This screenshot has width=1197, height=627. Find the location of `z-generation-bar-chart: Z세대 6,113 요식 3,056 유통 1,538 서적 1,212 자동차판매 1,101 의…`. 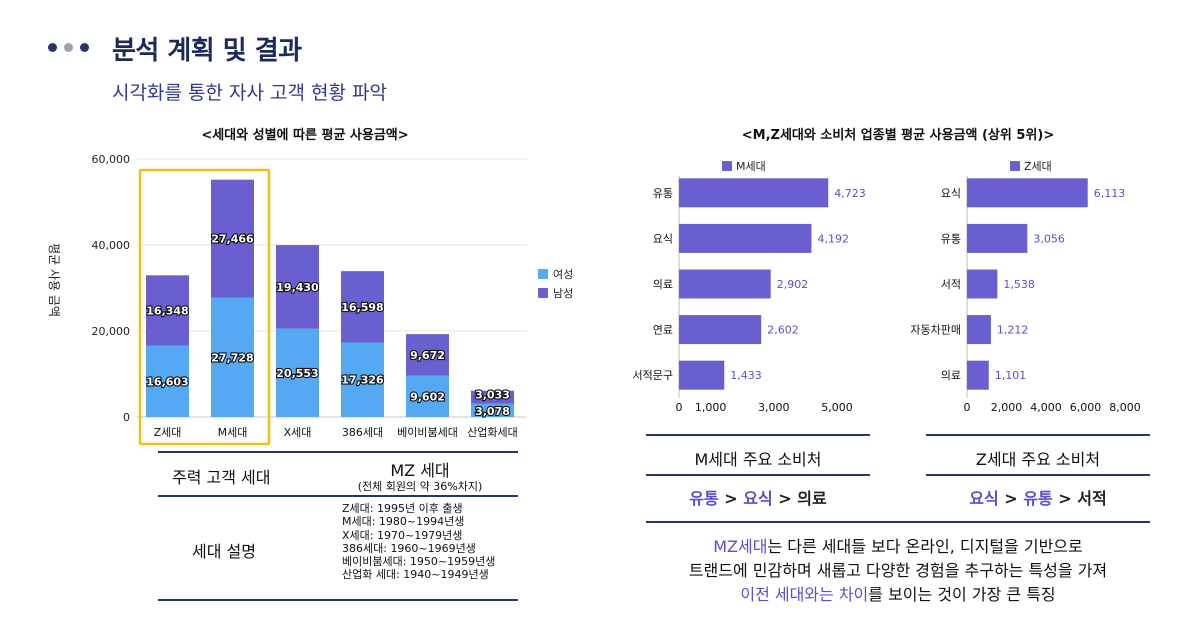

z-generation-bar-chart: Z세대 6,113 요식 3,056 유통 1,538 서적 1,212 자동차판매 1,101 의… is located at coordinates (1025, 287).